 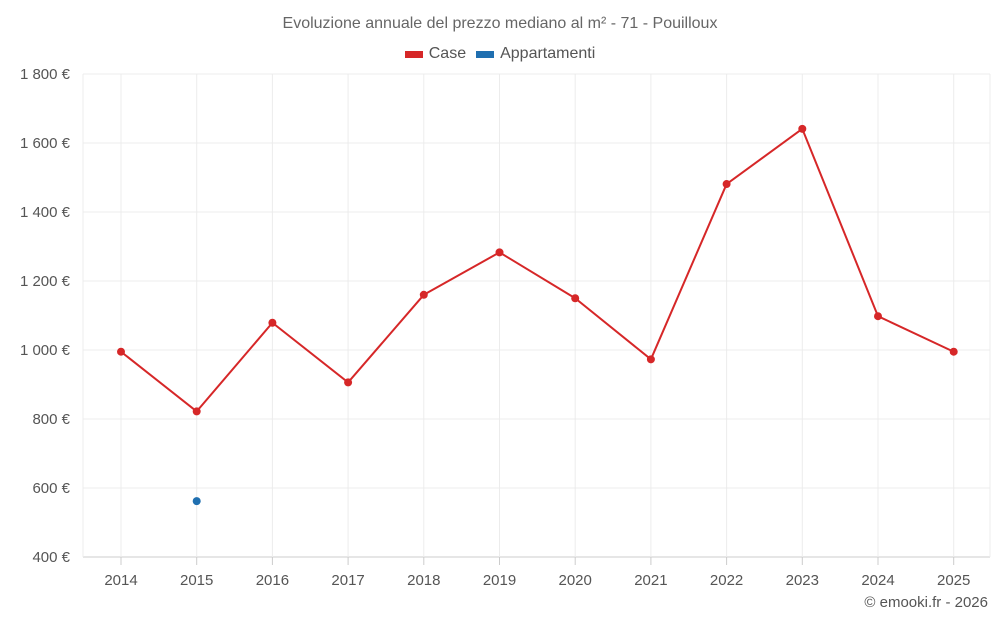 I want to click on x-tick-label: 2020, so click(x=575, y=580).